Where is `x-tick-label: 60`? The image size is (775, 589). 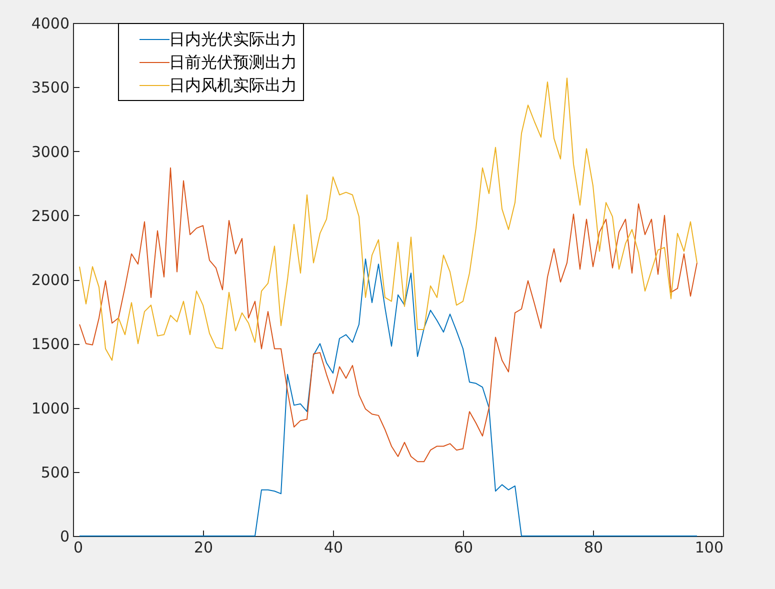 x-tick-label: 60 is located at coordinates (464, 547).